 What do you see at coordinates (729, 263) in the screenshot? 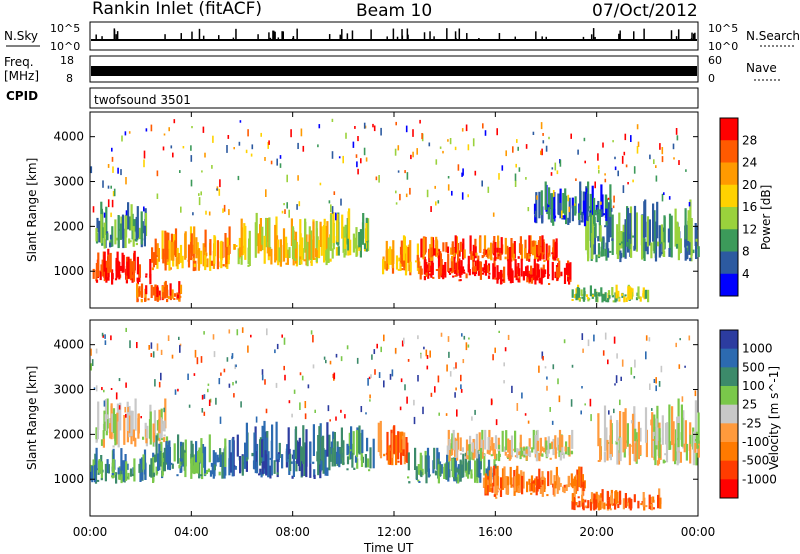
I see `colorbar-segment` at bounding box center [729, 263].